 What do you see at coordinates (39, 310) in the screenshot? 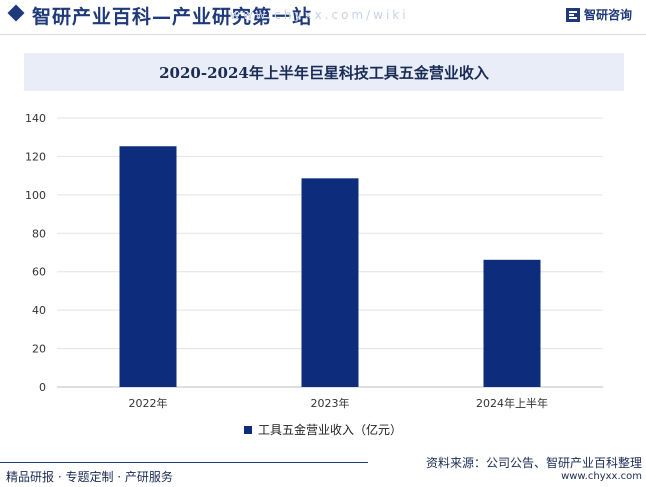
I see `y-tick-label: 40` at bounding box center [39, 310].